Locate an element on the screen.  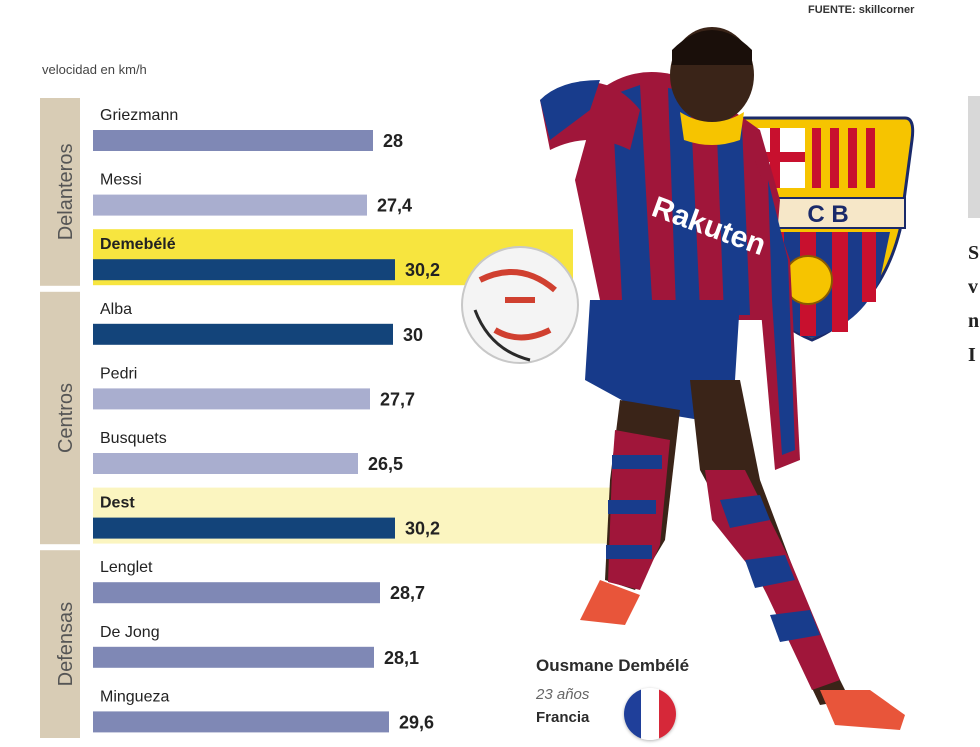
value-label: 28,1 is located at coordinates (401, 658).